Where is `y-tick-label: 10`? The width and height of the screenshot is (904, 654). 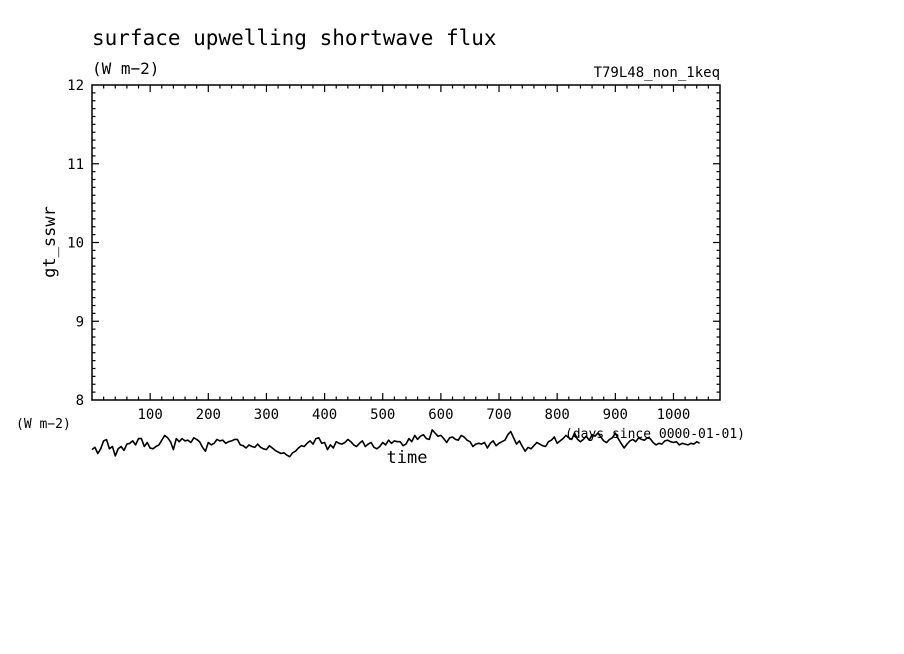 y-tick-label: 10 is located at coordinates (75, 244).